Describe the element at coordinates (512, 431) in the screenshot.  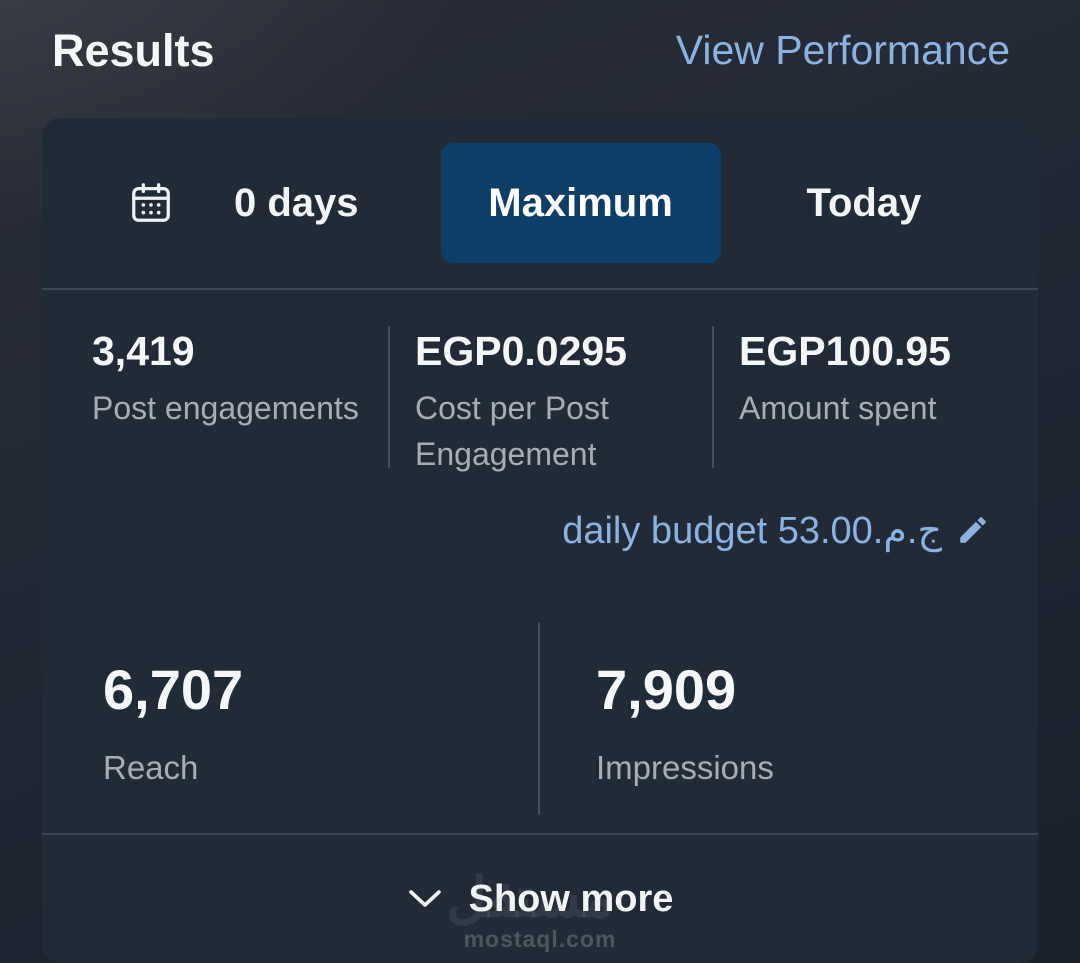
I see `stat-label: Cost per Post Engagement` at that location.